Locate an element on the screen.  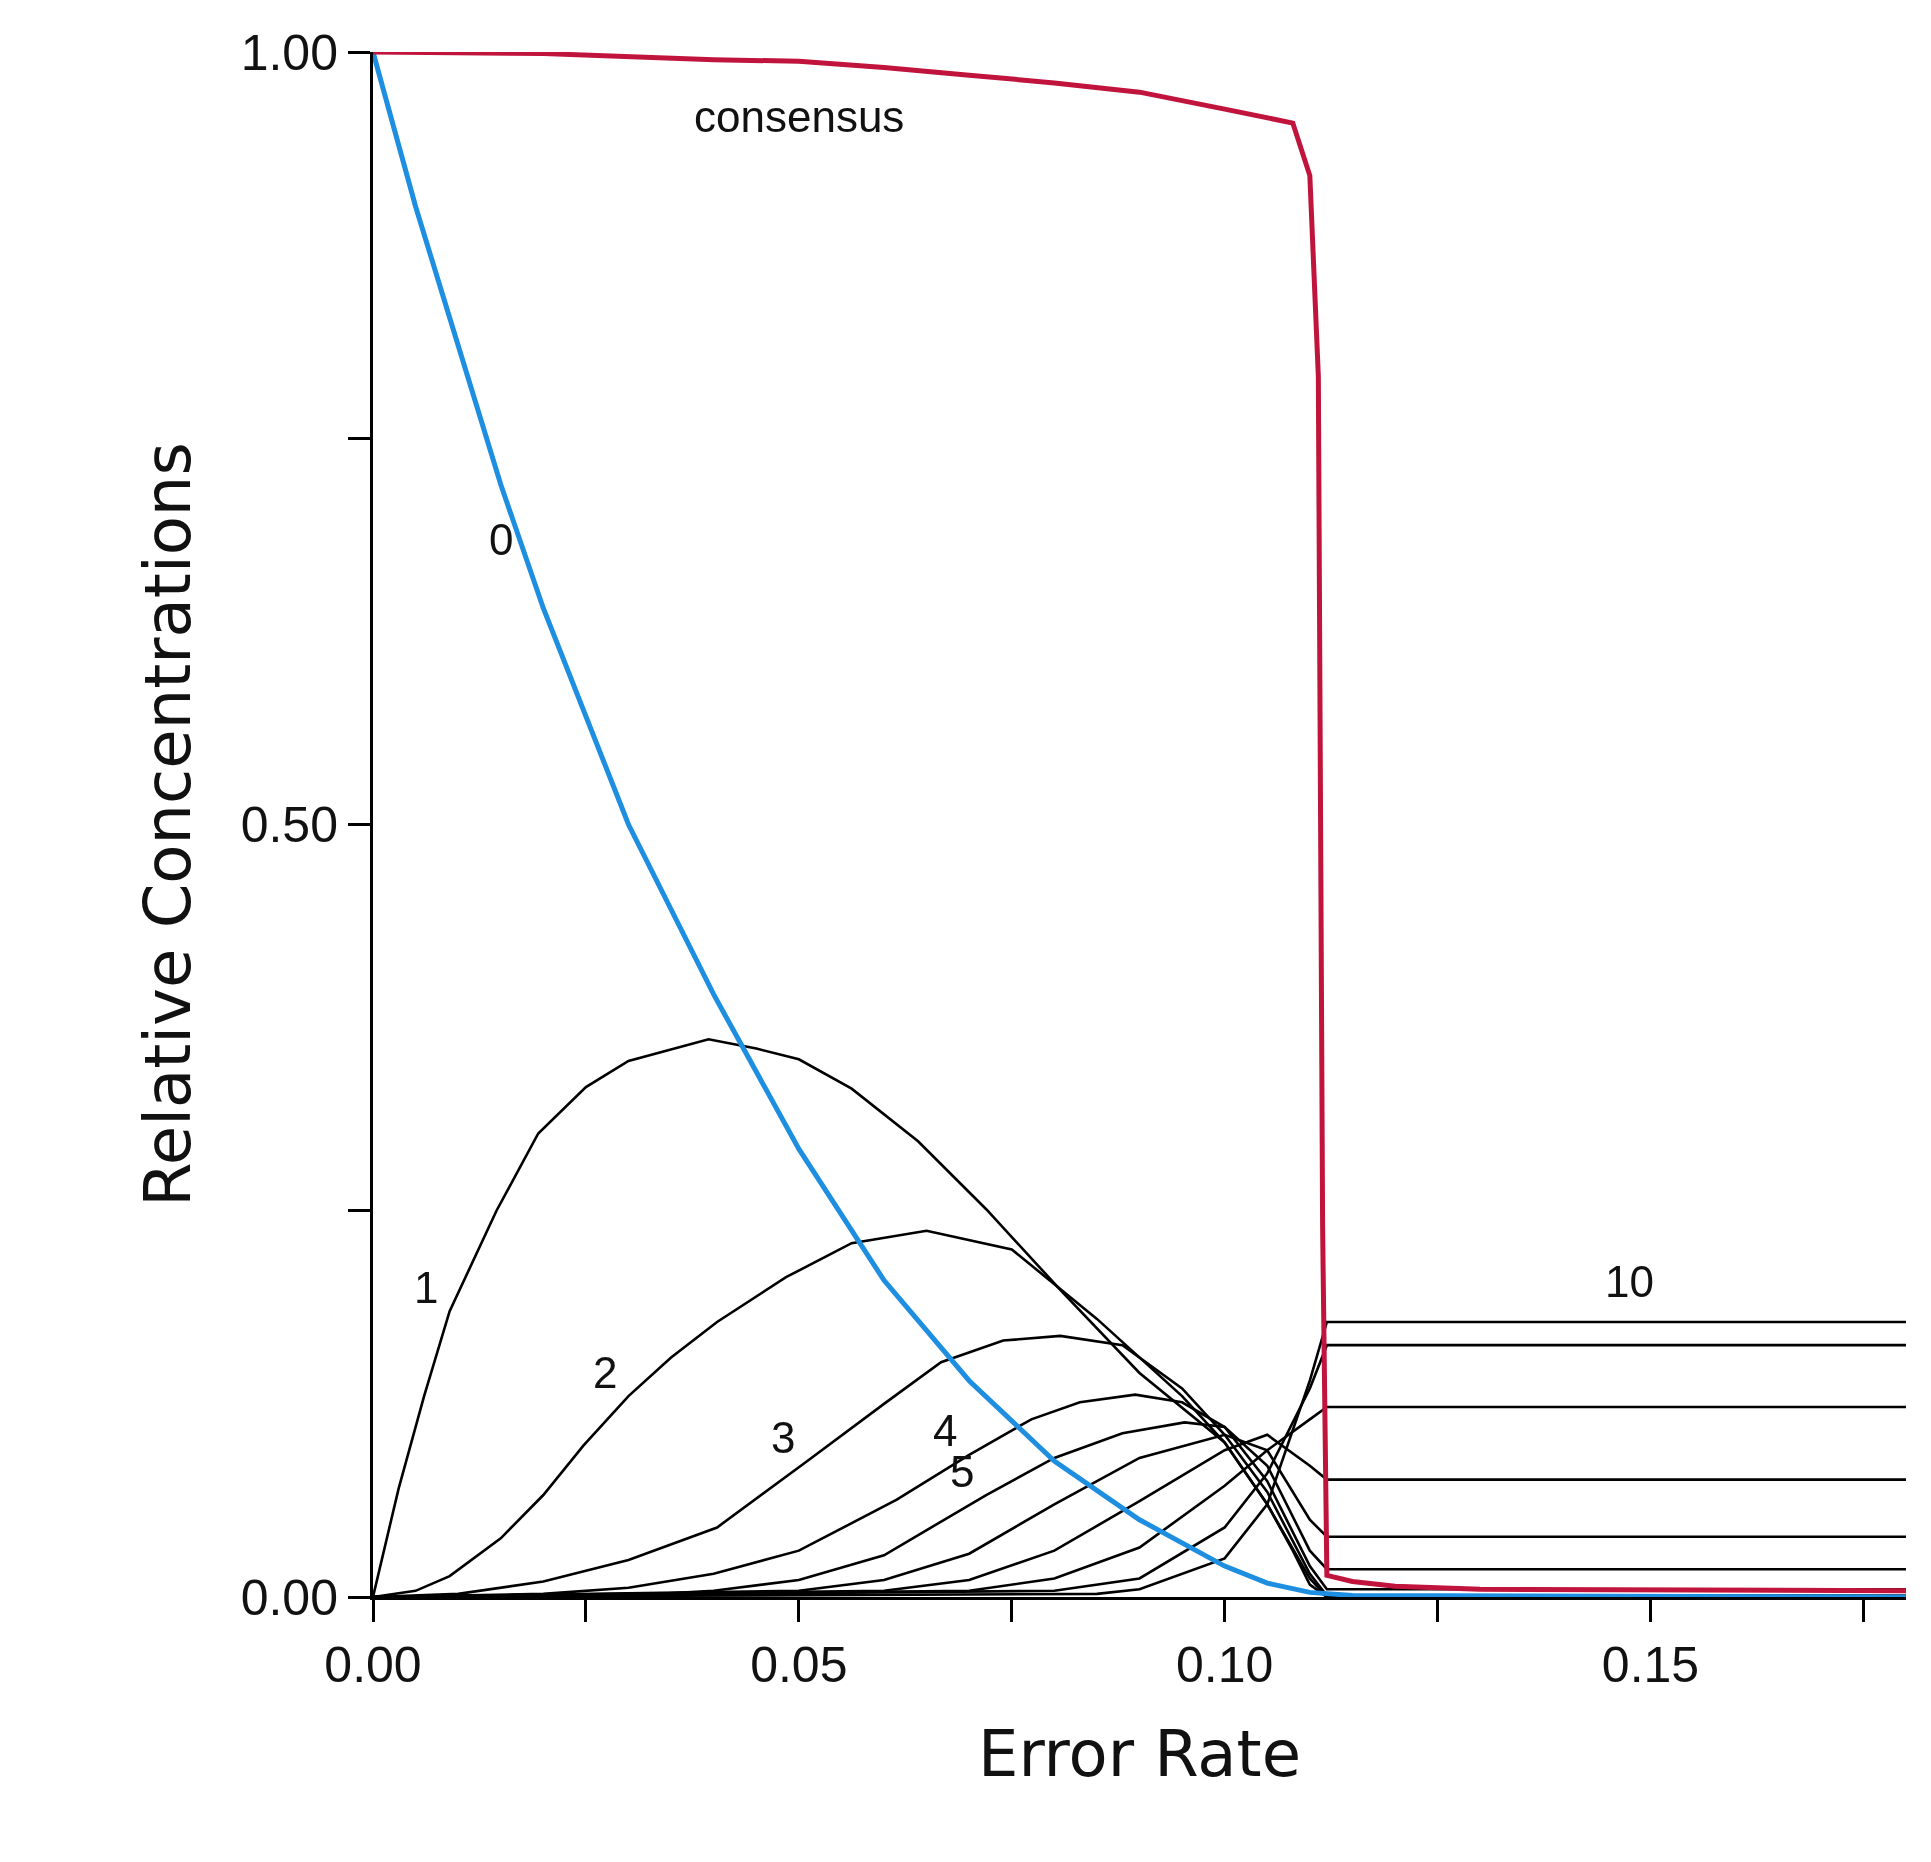
series-label: 2 is located at coordinates (605, 1372).